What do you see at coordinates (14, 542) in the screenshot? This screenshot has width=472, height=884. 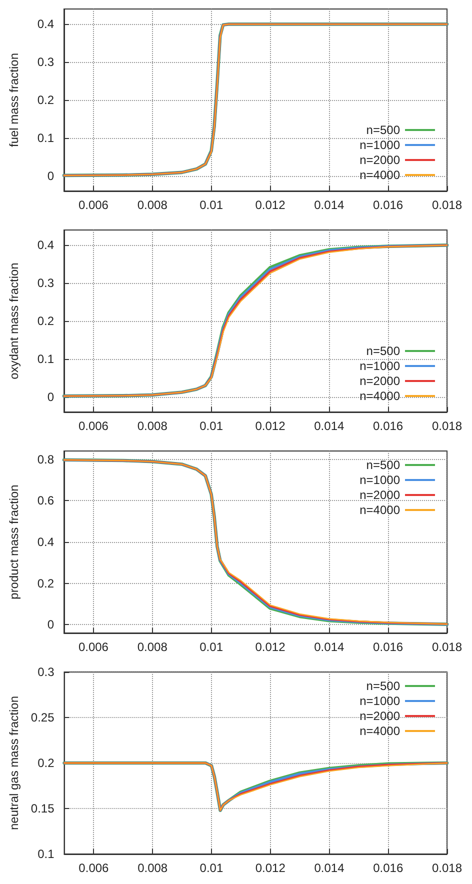 I see `y-axis-title: product mass fraction` at bounding box center [14, 542].